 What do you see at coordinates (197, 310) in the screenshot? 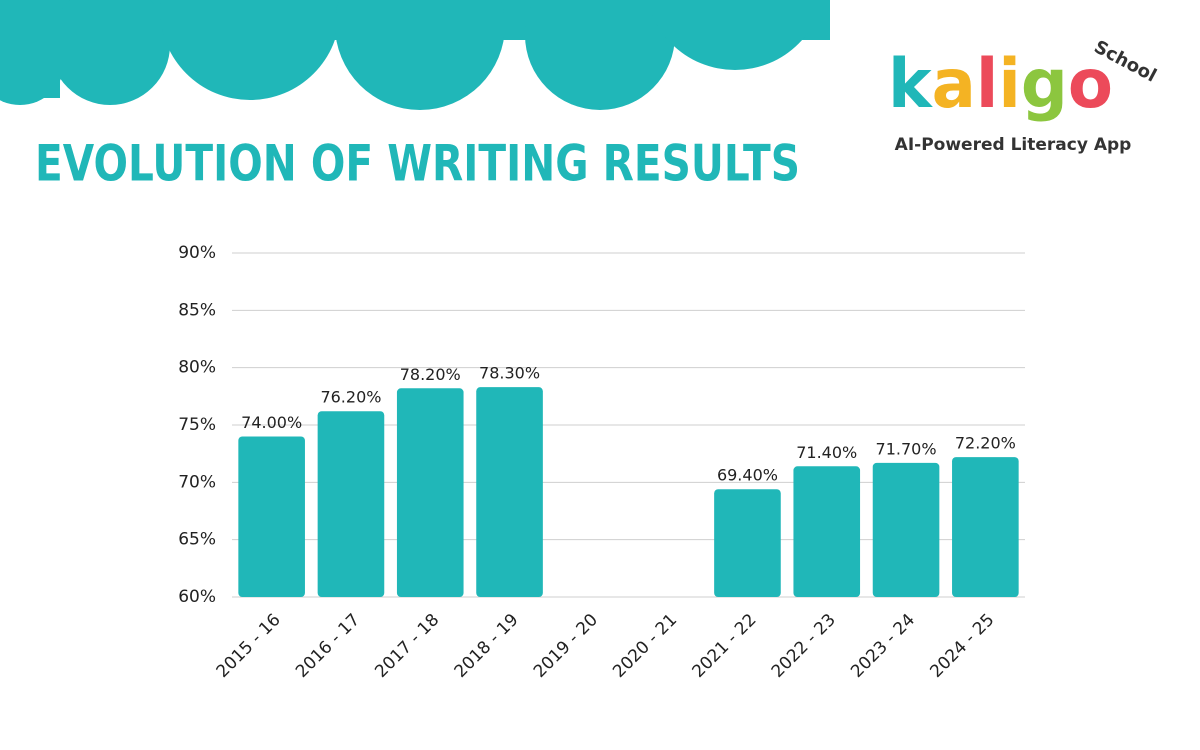
I see `y-tick-label: 85%` at bounding box center [197, 310].